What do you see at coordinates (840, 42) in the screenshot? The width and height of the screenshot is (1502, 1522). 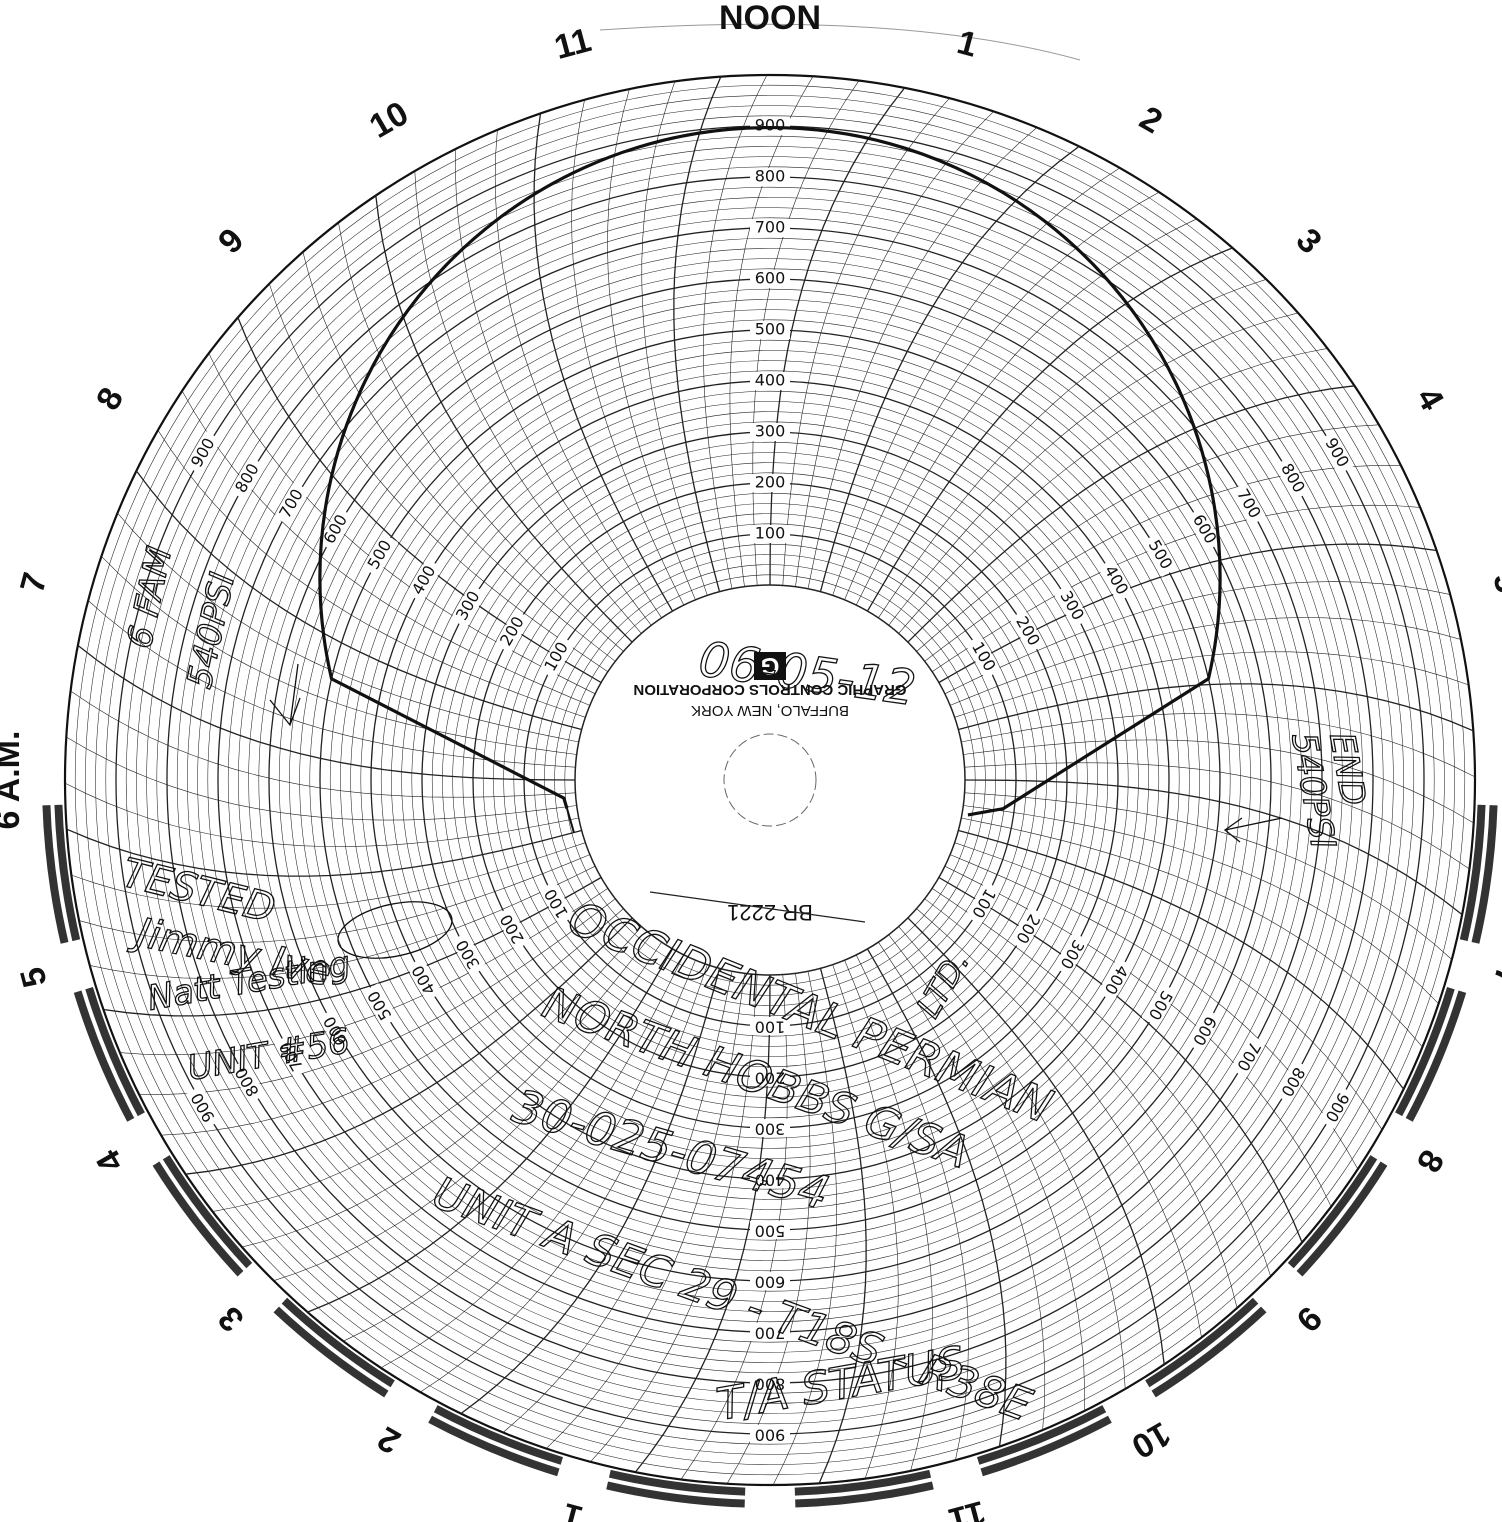 I see `page-edge` at bounding box center [840, 42].